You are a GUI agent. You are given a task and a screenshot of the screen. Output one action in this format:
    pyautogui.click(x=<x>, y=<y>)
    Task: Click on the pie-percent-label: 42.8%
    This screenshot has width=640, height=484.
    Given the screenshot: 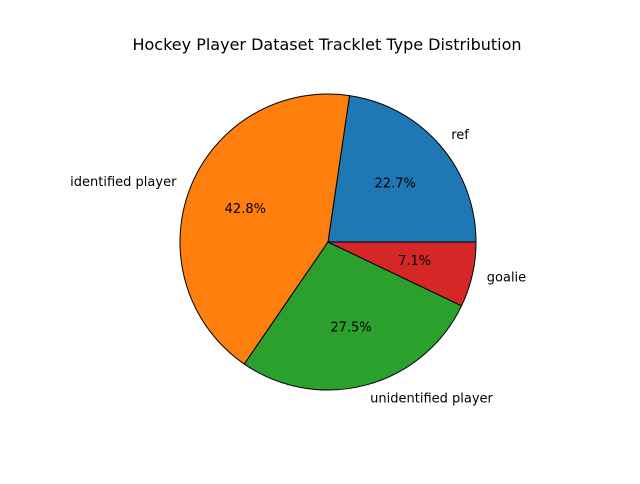 What is the action you would take?
    pyautogui.click(x=245, y=209)
    